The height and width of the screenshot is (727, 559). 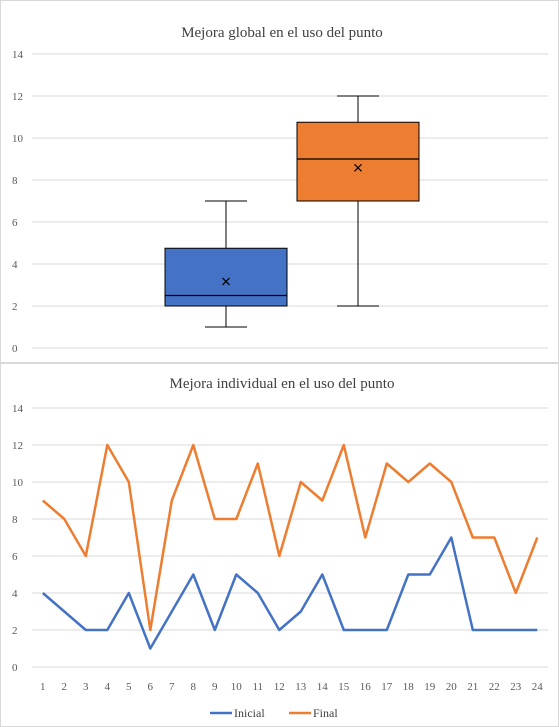 I want to click on box-y-tick-label: 6, so click(x=15, y=223).